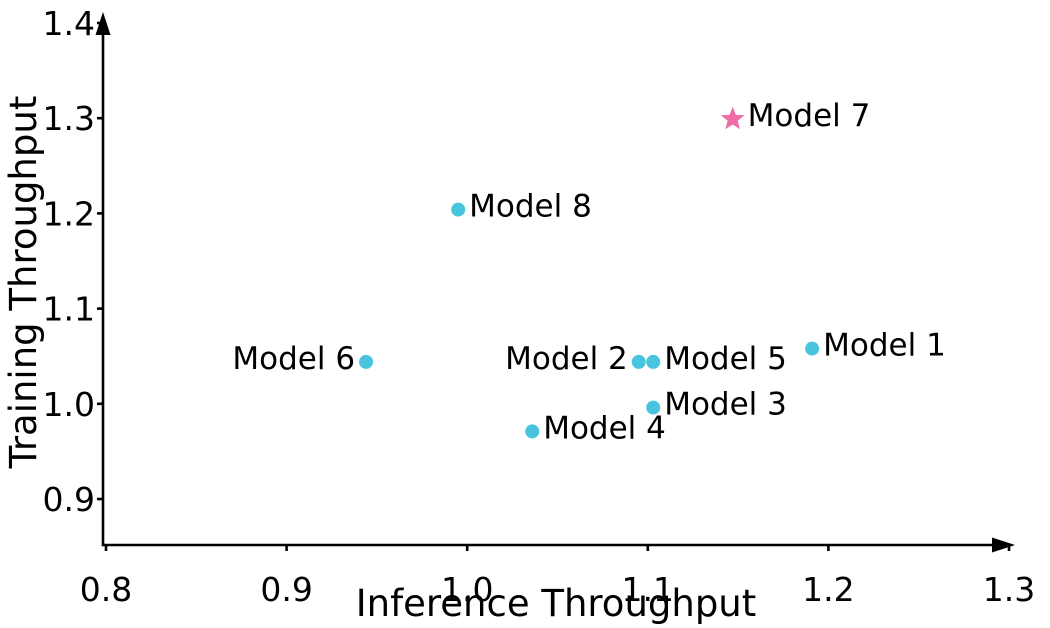 This screenshot has width=1050, height=628. I want to click on point-label-model-7: Model 7, so click(809, 116).